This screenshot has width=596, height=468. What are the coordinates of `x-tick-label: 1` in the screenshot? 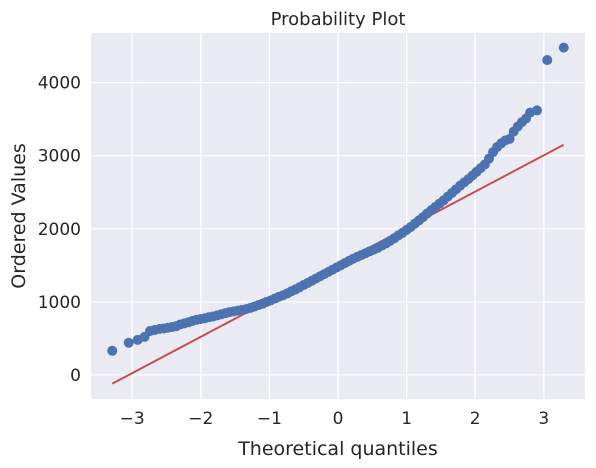 It's located at (406, 419).